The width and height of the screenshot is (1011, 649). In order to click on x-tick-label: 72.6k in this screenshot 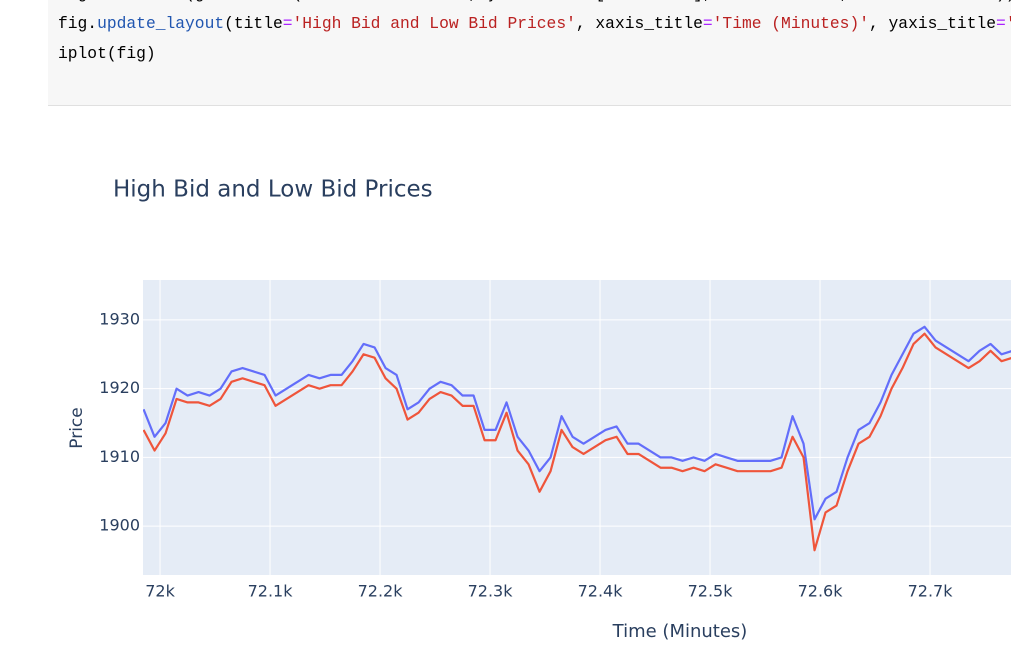, I will do `click(821, 591)`.